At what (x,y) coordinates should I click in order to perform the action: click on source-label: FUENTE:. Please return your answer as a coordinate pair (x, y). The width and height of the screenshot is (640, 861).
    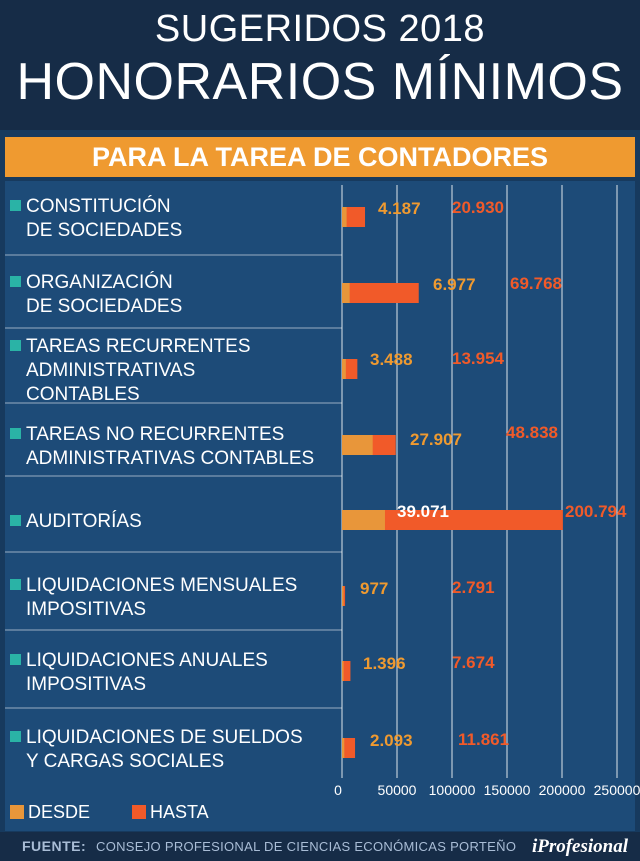
    Looking at the image, I should click on (54, 846).